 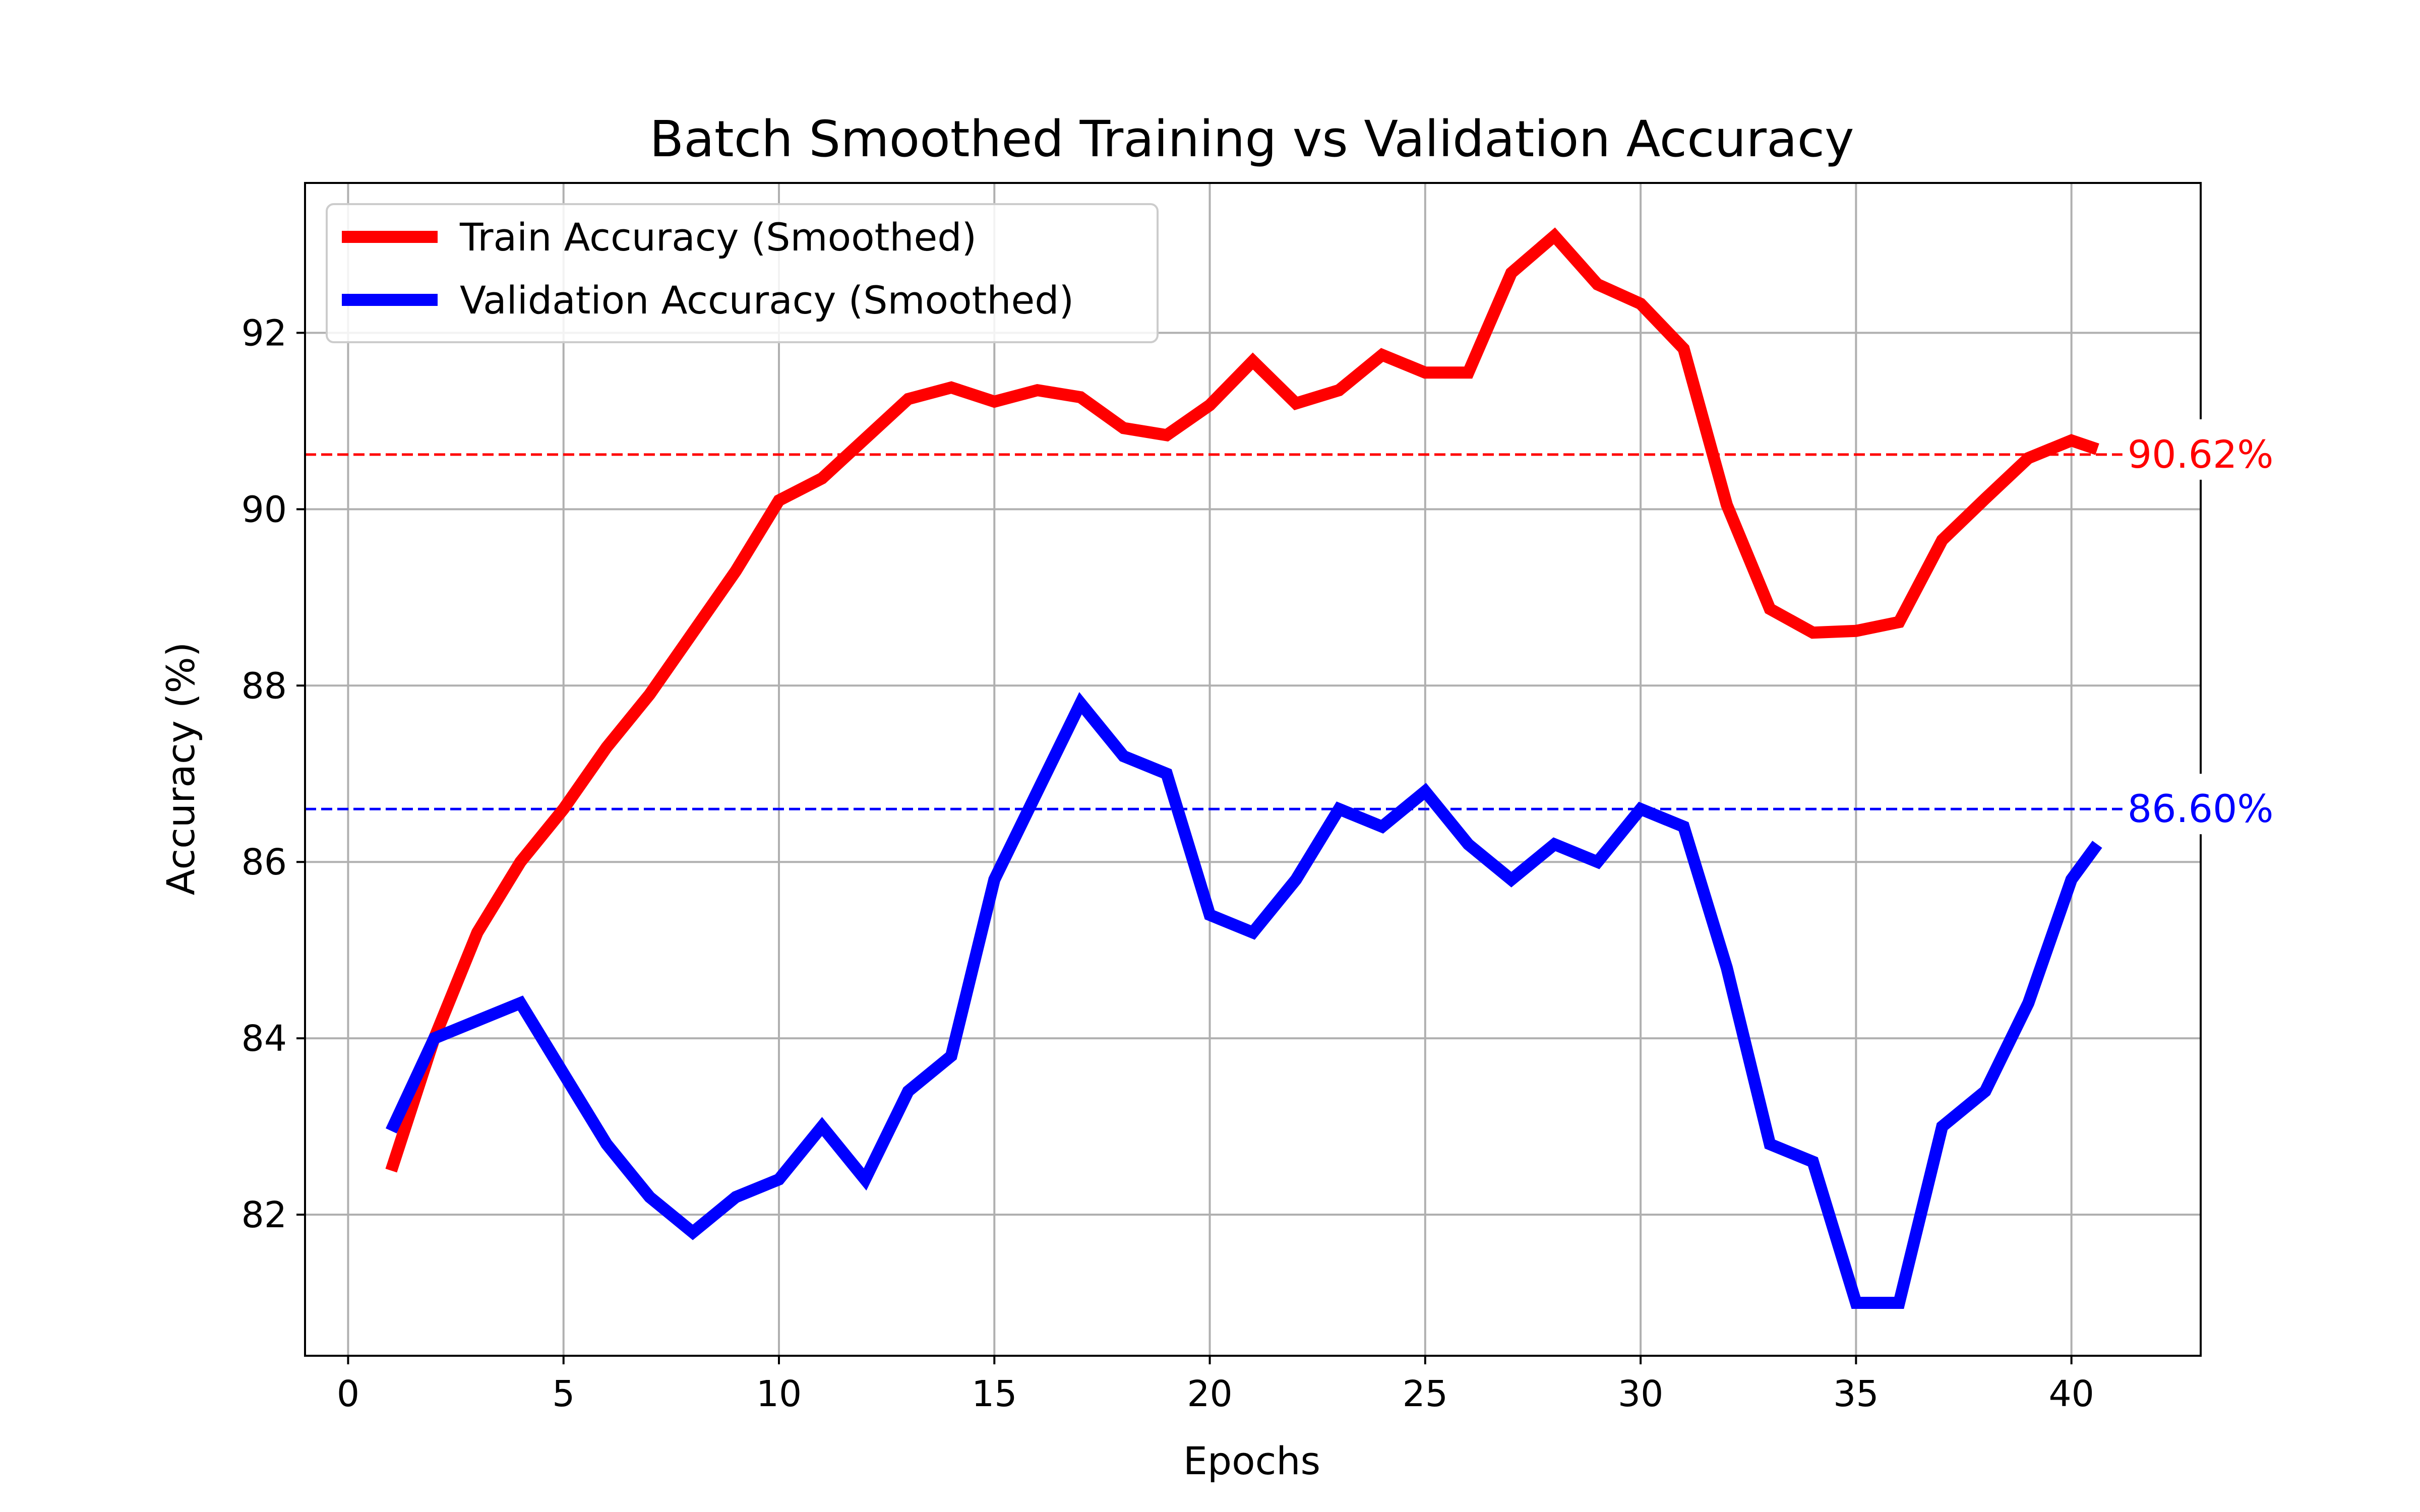 What do you see at coordinates (718, 237) in the screenshot?
I see `legend-label-train: Train Accuracy (Smoothed)` at bounding box center [718, 237].